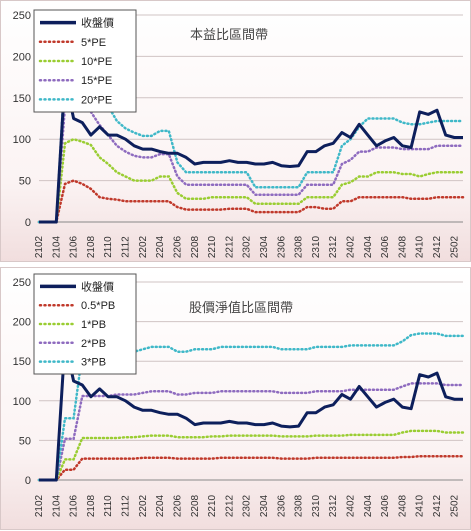 Image resolution: width=471 pixels, height=531 pixels. Describe the element at coordinates (93, 43) in the screenshot. I see `legend-label: 5*PE` at that location.